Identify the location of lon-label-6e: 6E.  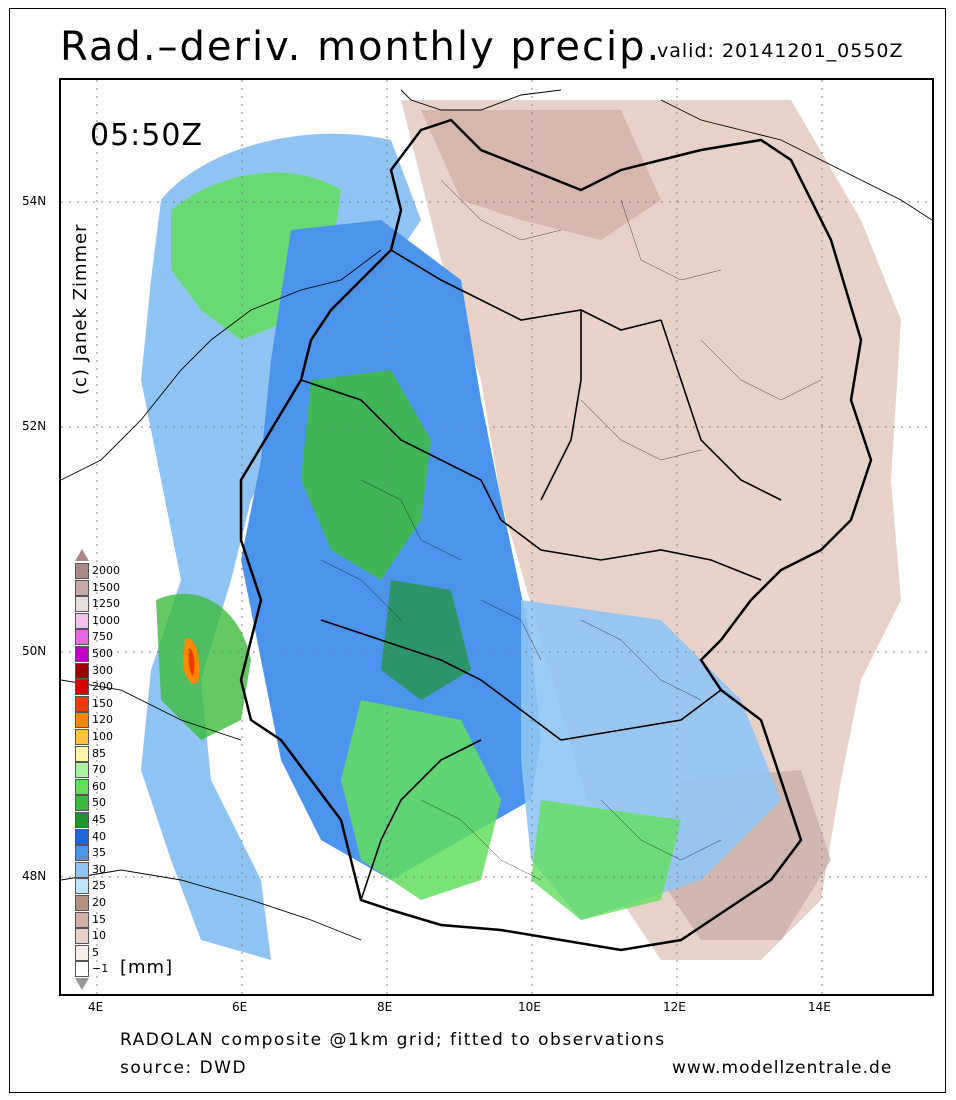
(240, 1007).